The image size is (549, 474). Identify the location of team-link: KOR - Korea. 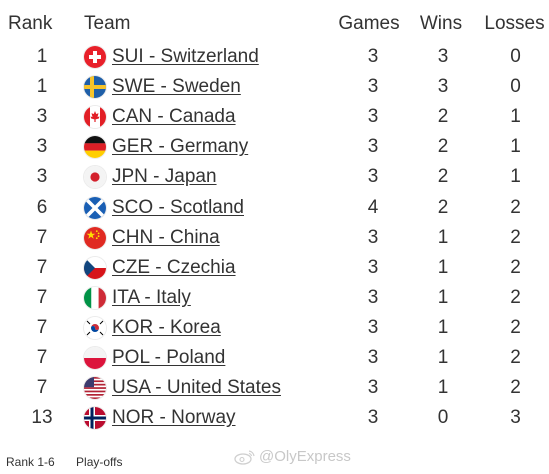
(166, 327).